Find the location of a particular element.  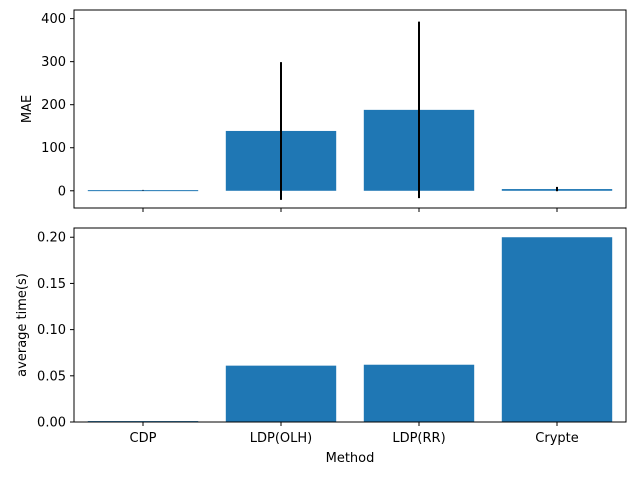

time-x-tick-label: LDP(OLH) is located at coordinates (281, 438).